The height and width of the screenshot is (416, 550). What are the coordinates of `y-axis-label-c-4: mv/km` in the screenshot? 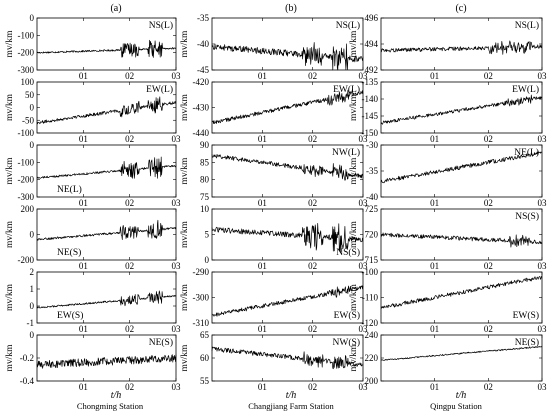 It's located at (354, 234).